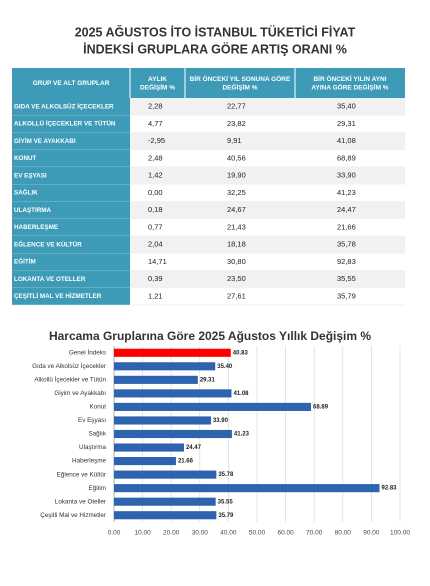  What do you see at coordinates (208, 380) in the screenshot?
I see `value-label: 29.31` at bounding box center [208, 380].